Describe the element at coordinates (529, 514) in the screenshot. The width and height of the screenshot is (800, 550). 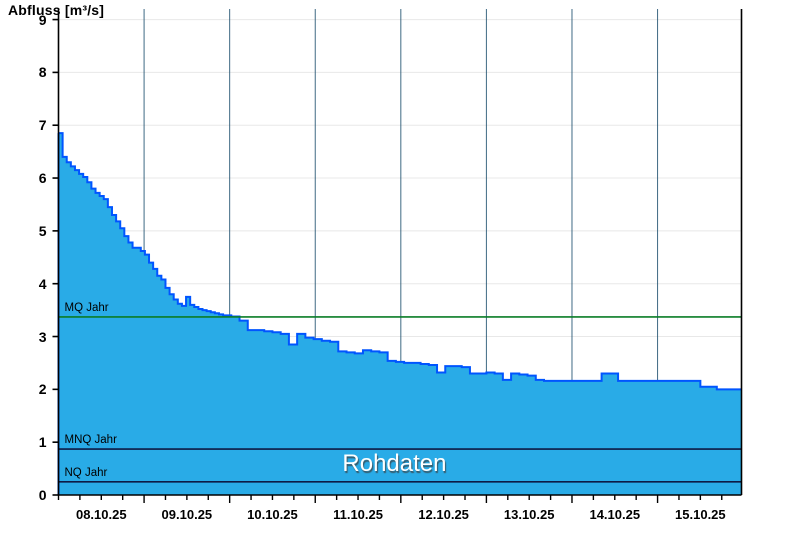
I see `x-axis-label-5: 13.10.25` at that location.